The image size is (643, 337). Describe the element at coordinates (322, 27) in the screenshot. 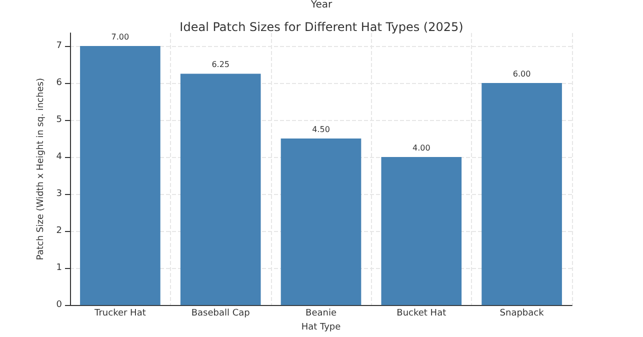

I see `chart-title: Ideal Patch Sizes for Different Hat Types (2025)` at that location.